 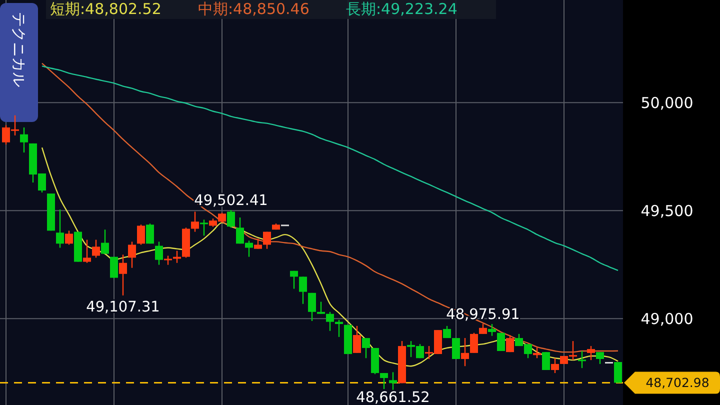 What do you see at coordinates (402, 9) in the screenshot?
I see `text: 長期:49,223.24` at bounding box center [402, 9].